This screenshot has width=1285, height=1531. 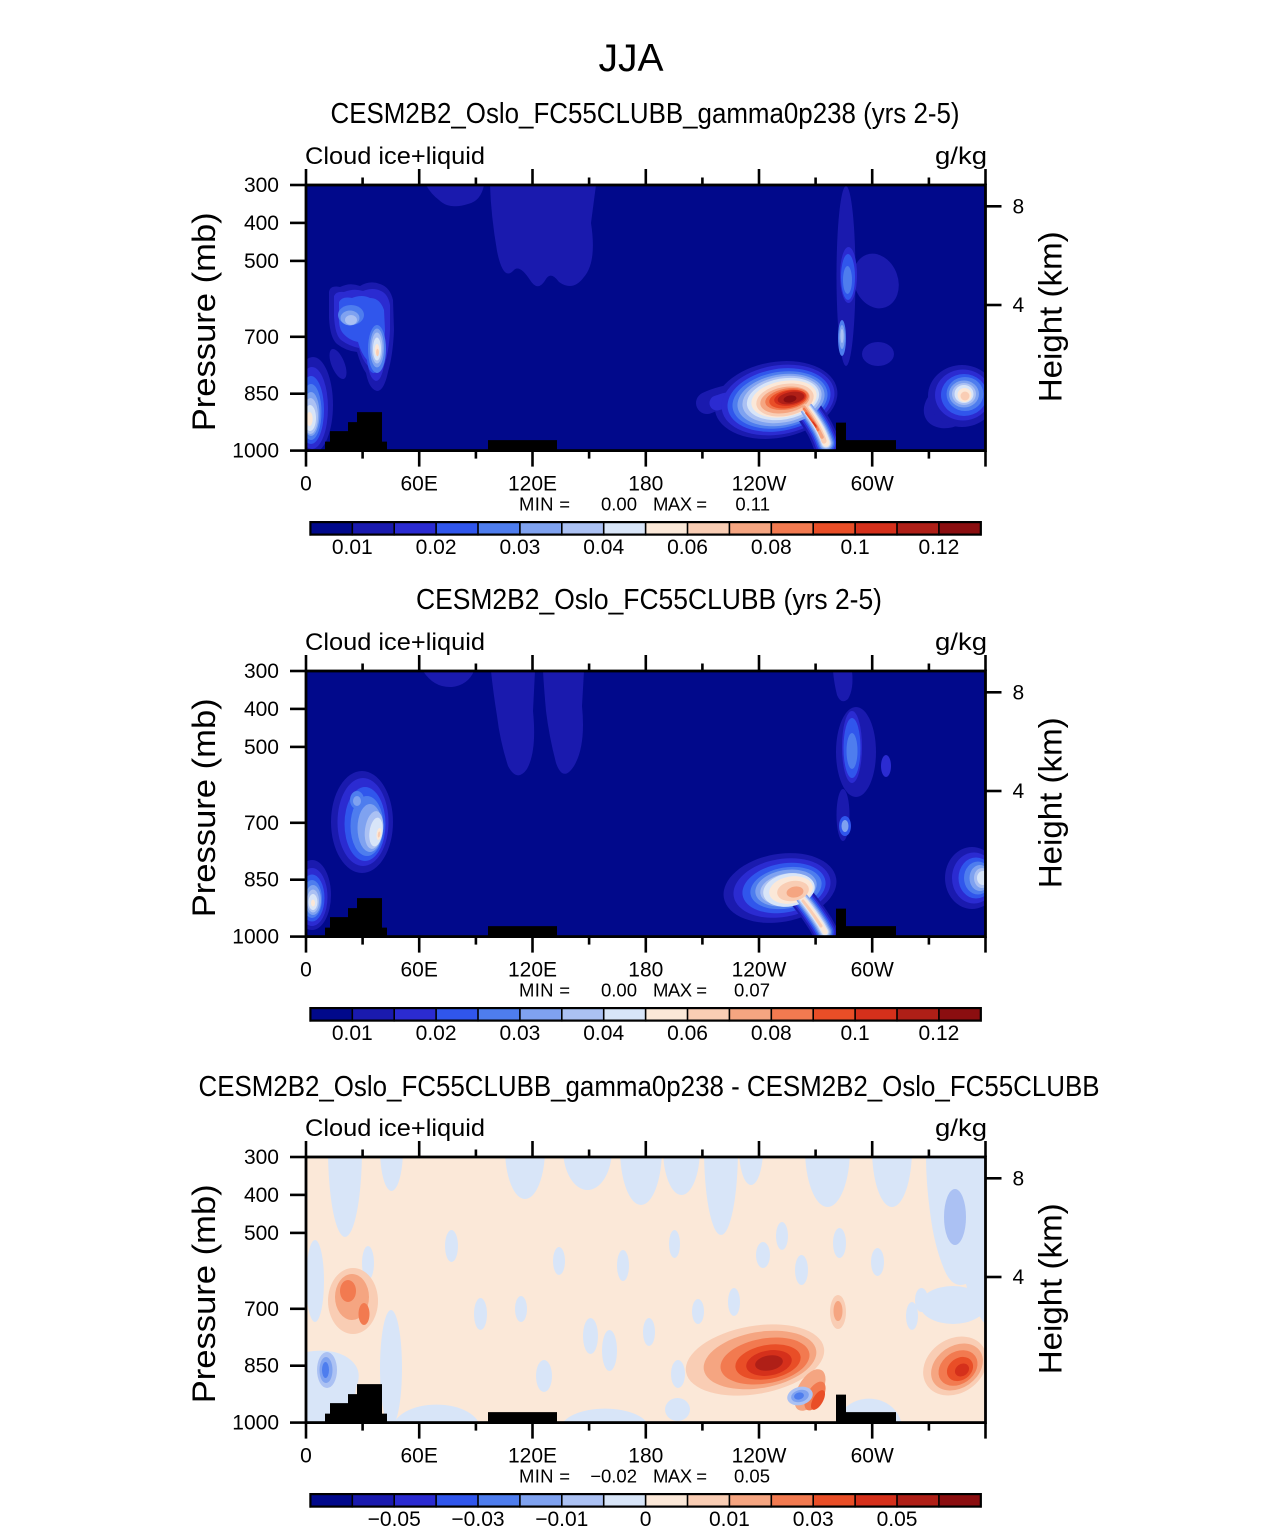 What do you see at coordinates (630, 58) in the screenshot?
I see `svg-text: JJA` at bounding box center [630, 58].